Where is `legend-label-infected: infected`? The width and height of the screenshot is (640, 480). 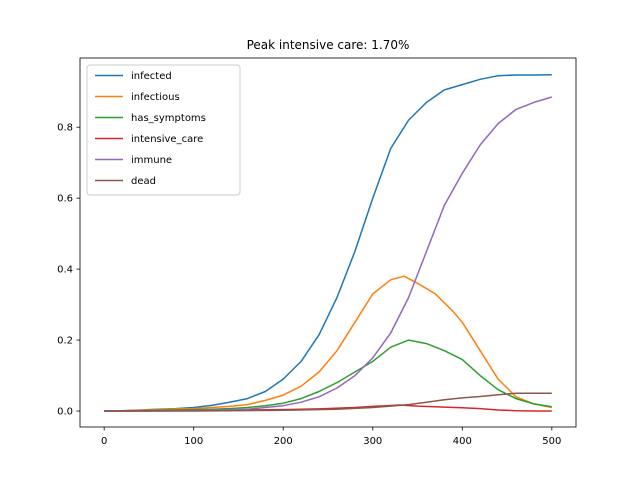
legend-label-infected: infected is located at coordinates (151, 76).